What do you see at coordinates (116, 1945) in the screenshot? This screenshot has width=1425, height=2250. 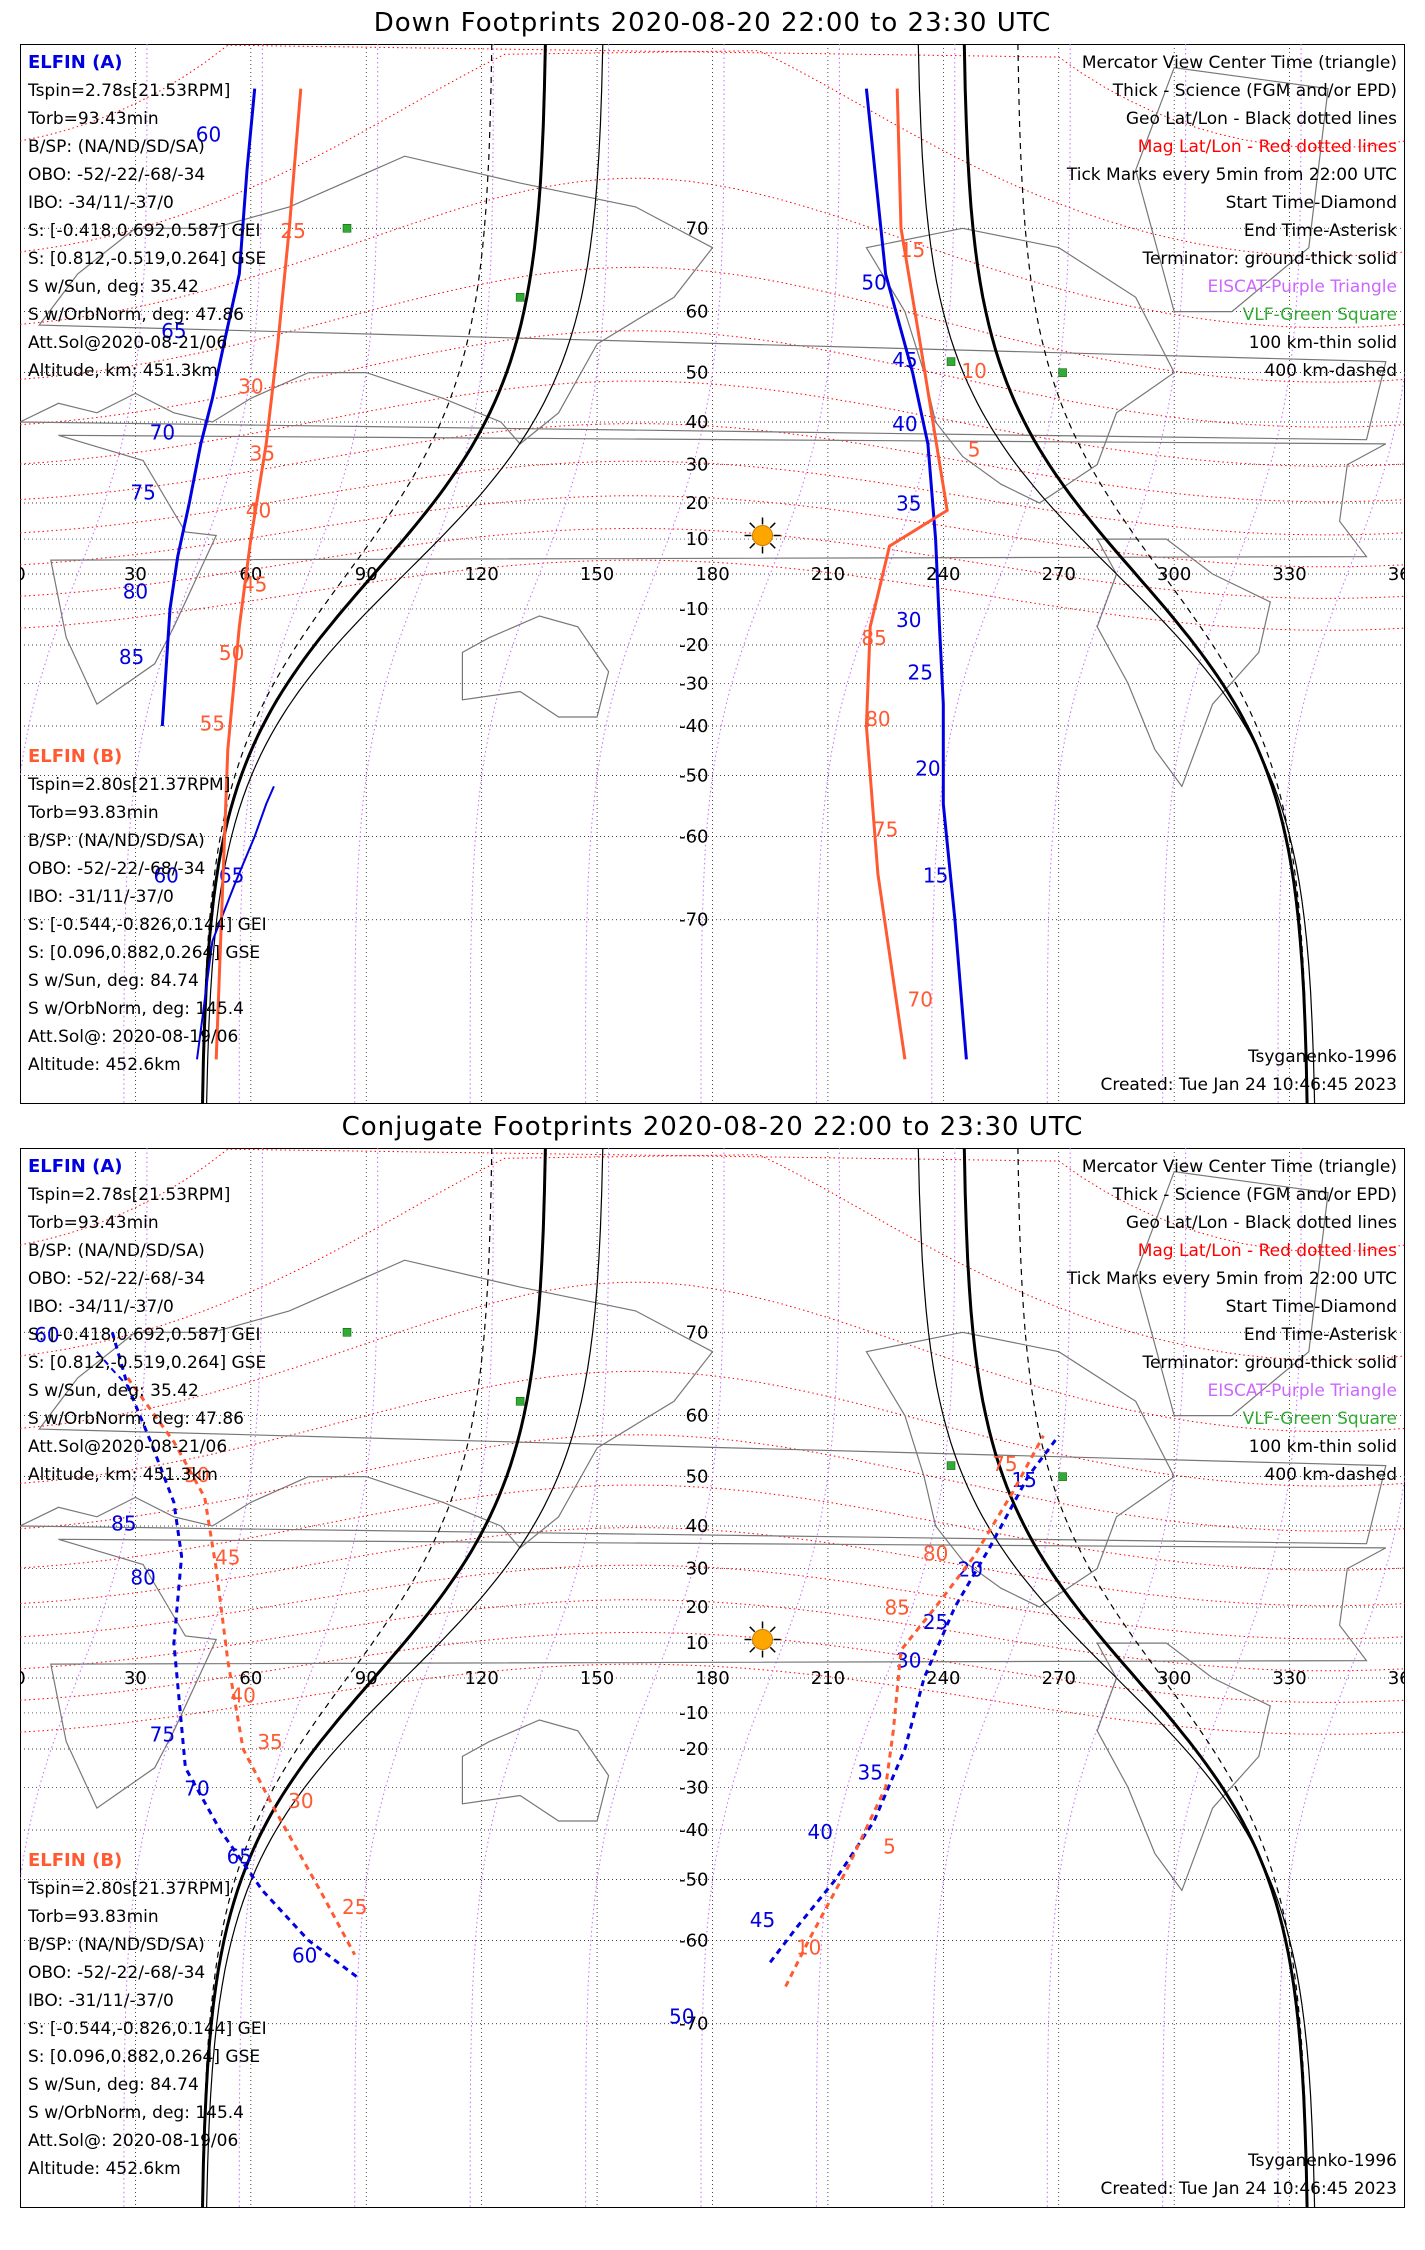 I see `elfin-b-info: B/SP: (NA/ND/SD/SA)` at bounding box center [116, 1945].